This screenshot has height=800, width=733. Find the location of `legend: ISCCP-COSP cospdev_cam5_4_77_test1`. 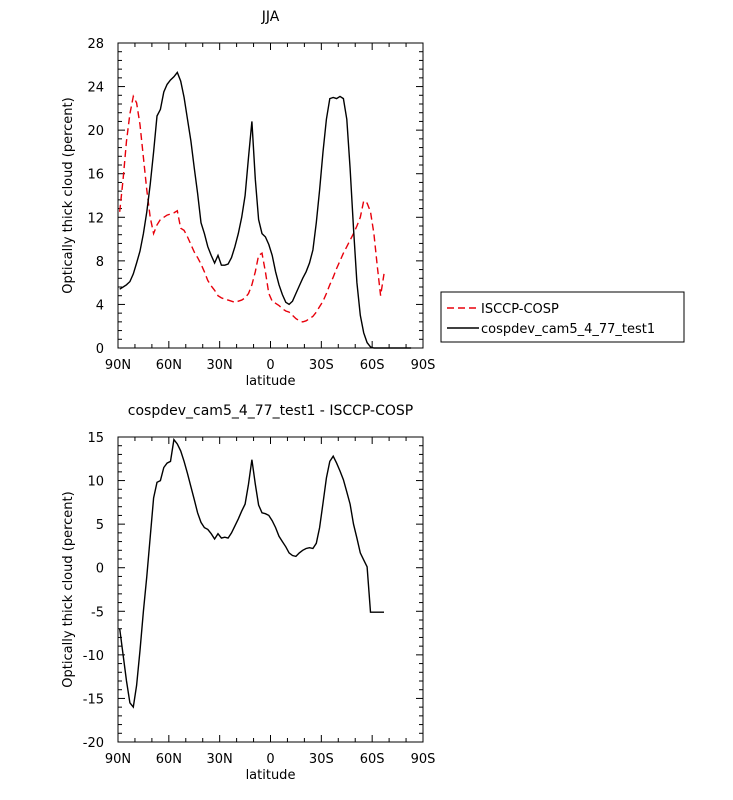

legend: ISCCP-COSP cospdev_cam5_4_77_test1 is located at coordinates (562, 317).